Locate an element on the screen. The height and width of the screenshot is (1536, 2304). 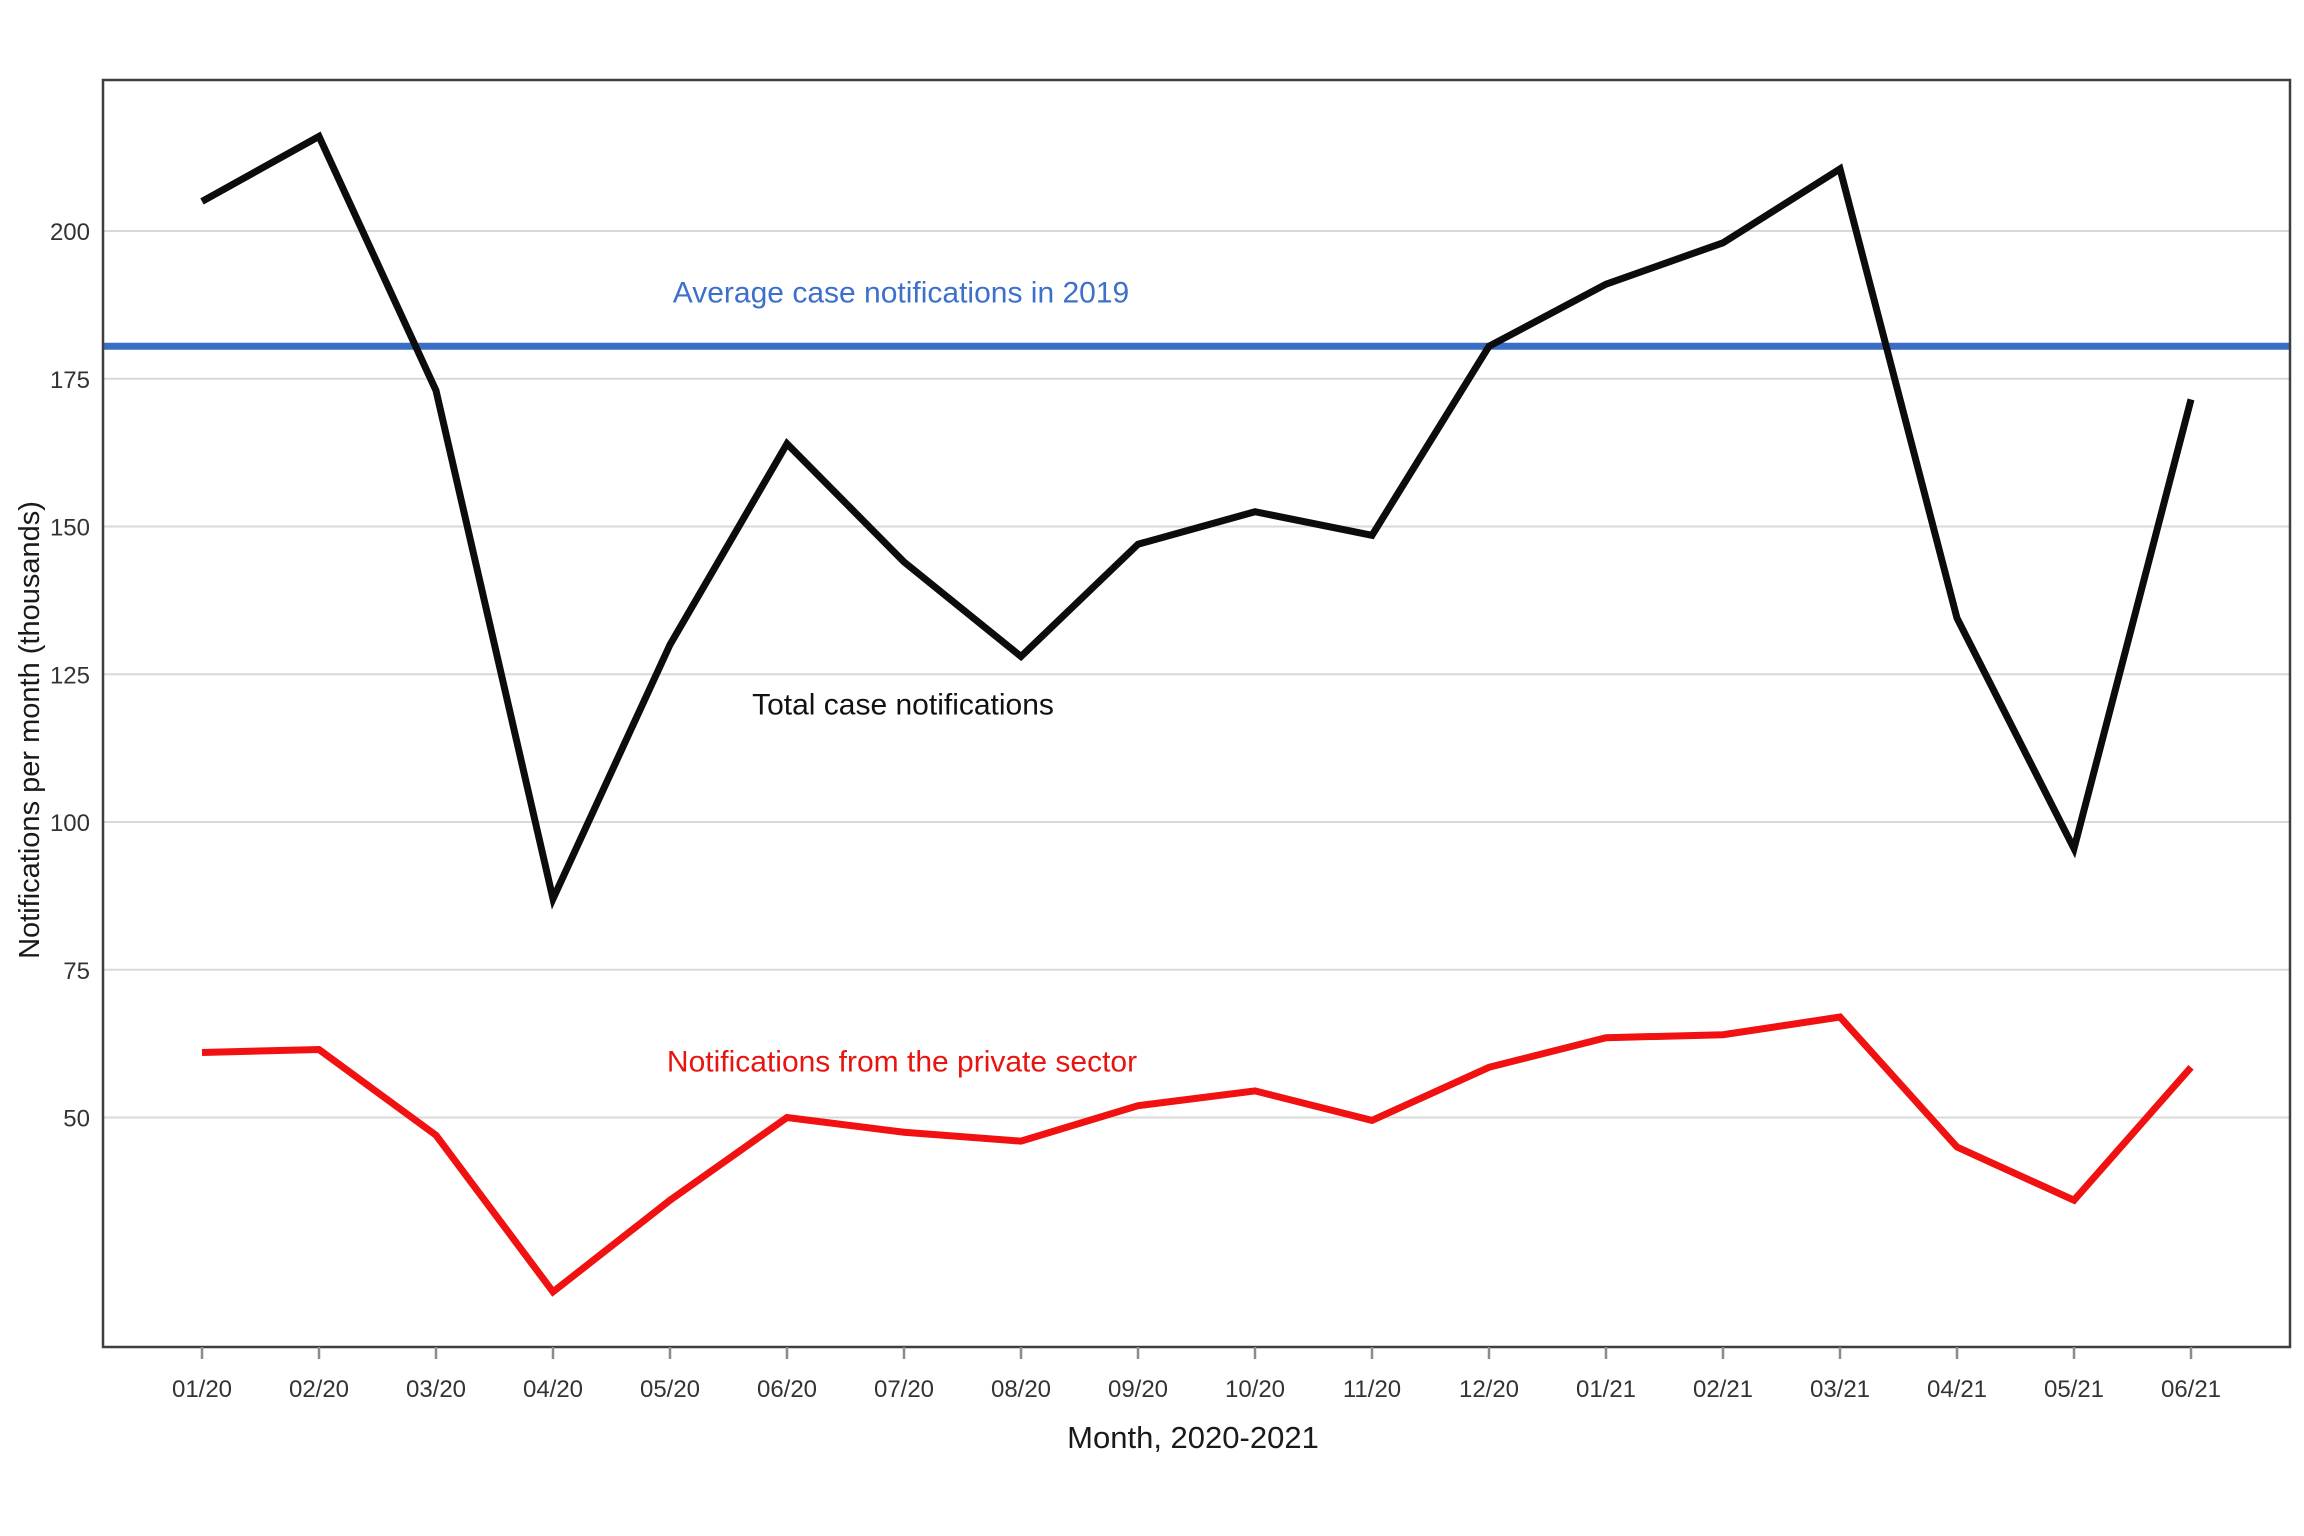
x-tick-label-02/20: 02/20 is located at coordinates (319, 1389).